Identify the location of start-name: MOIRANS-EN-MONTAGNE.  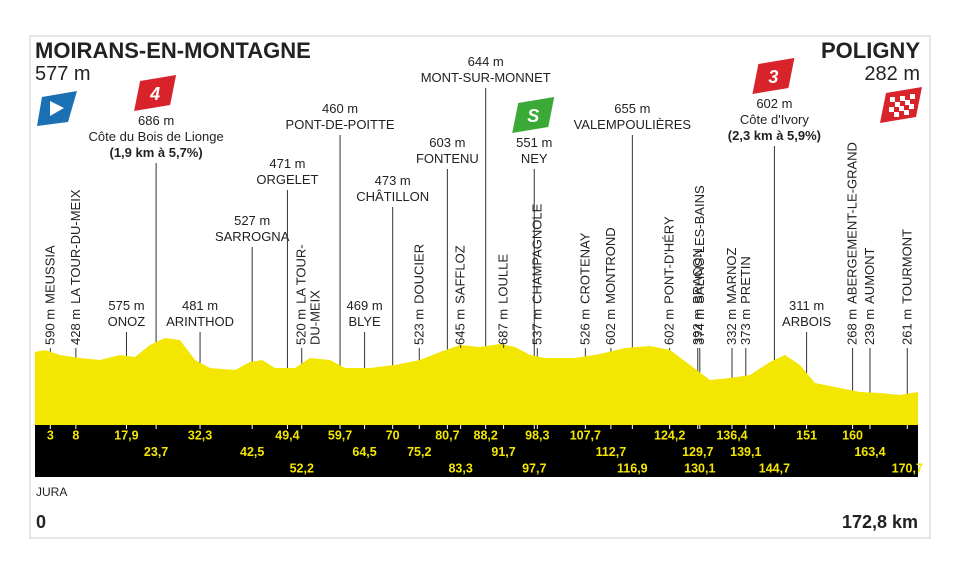
(173, 50).